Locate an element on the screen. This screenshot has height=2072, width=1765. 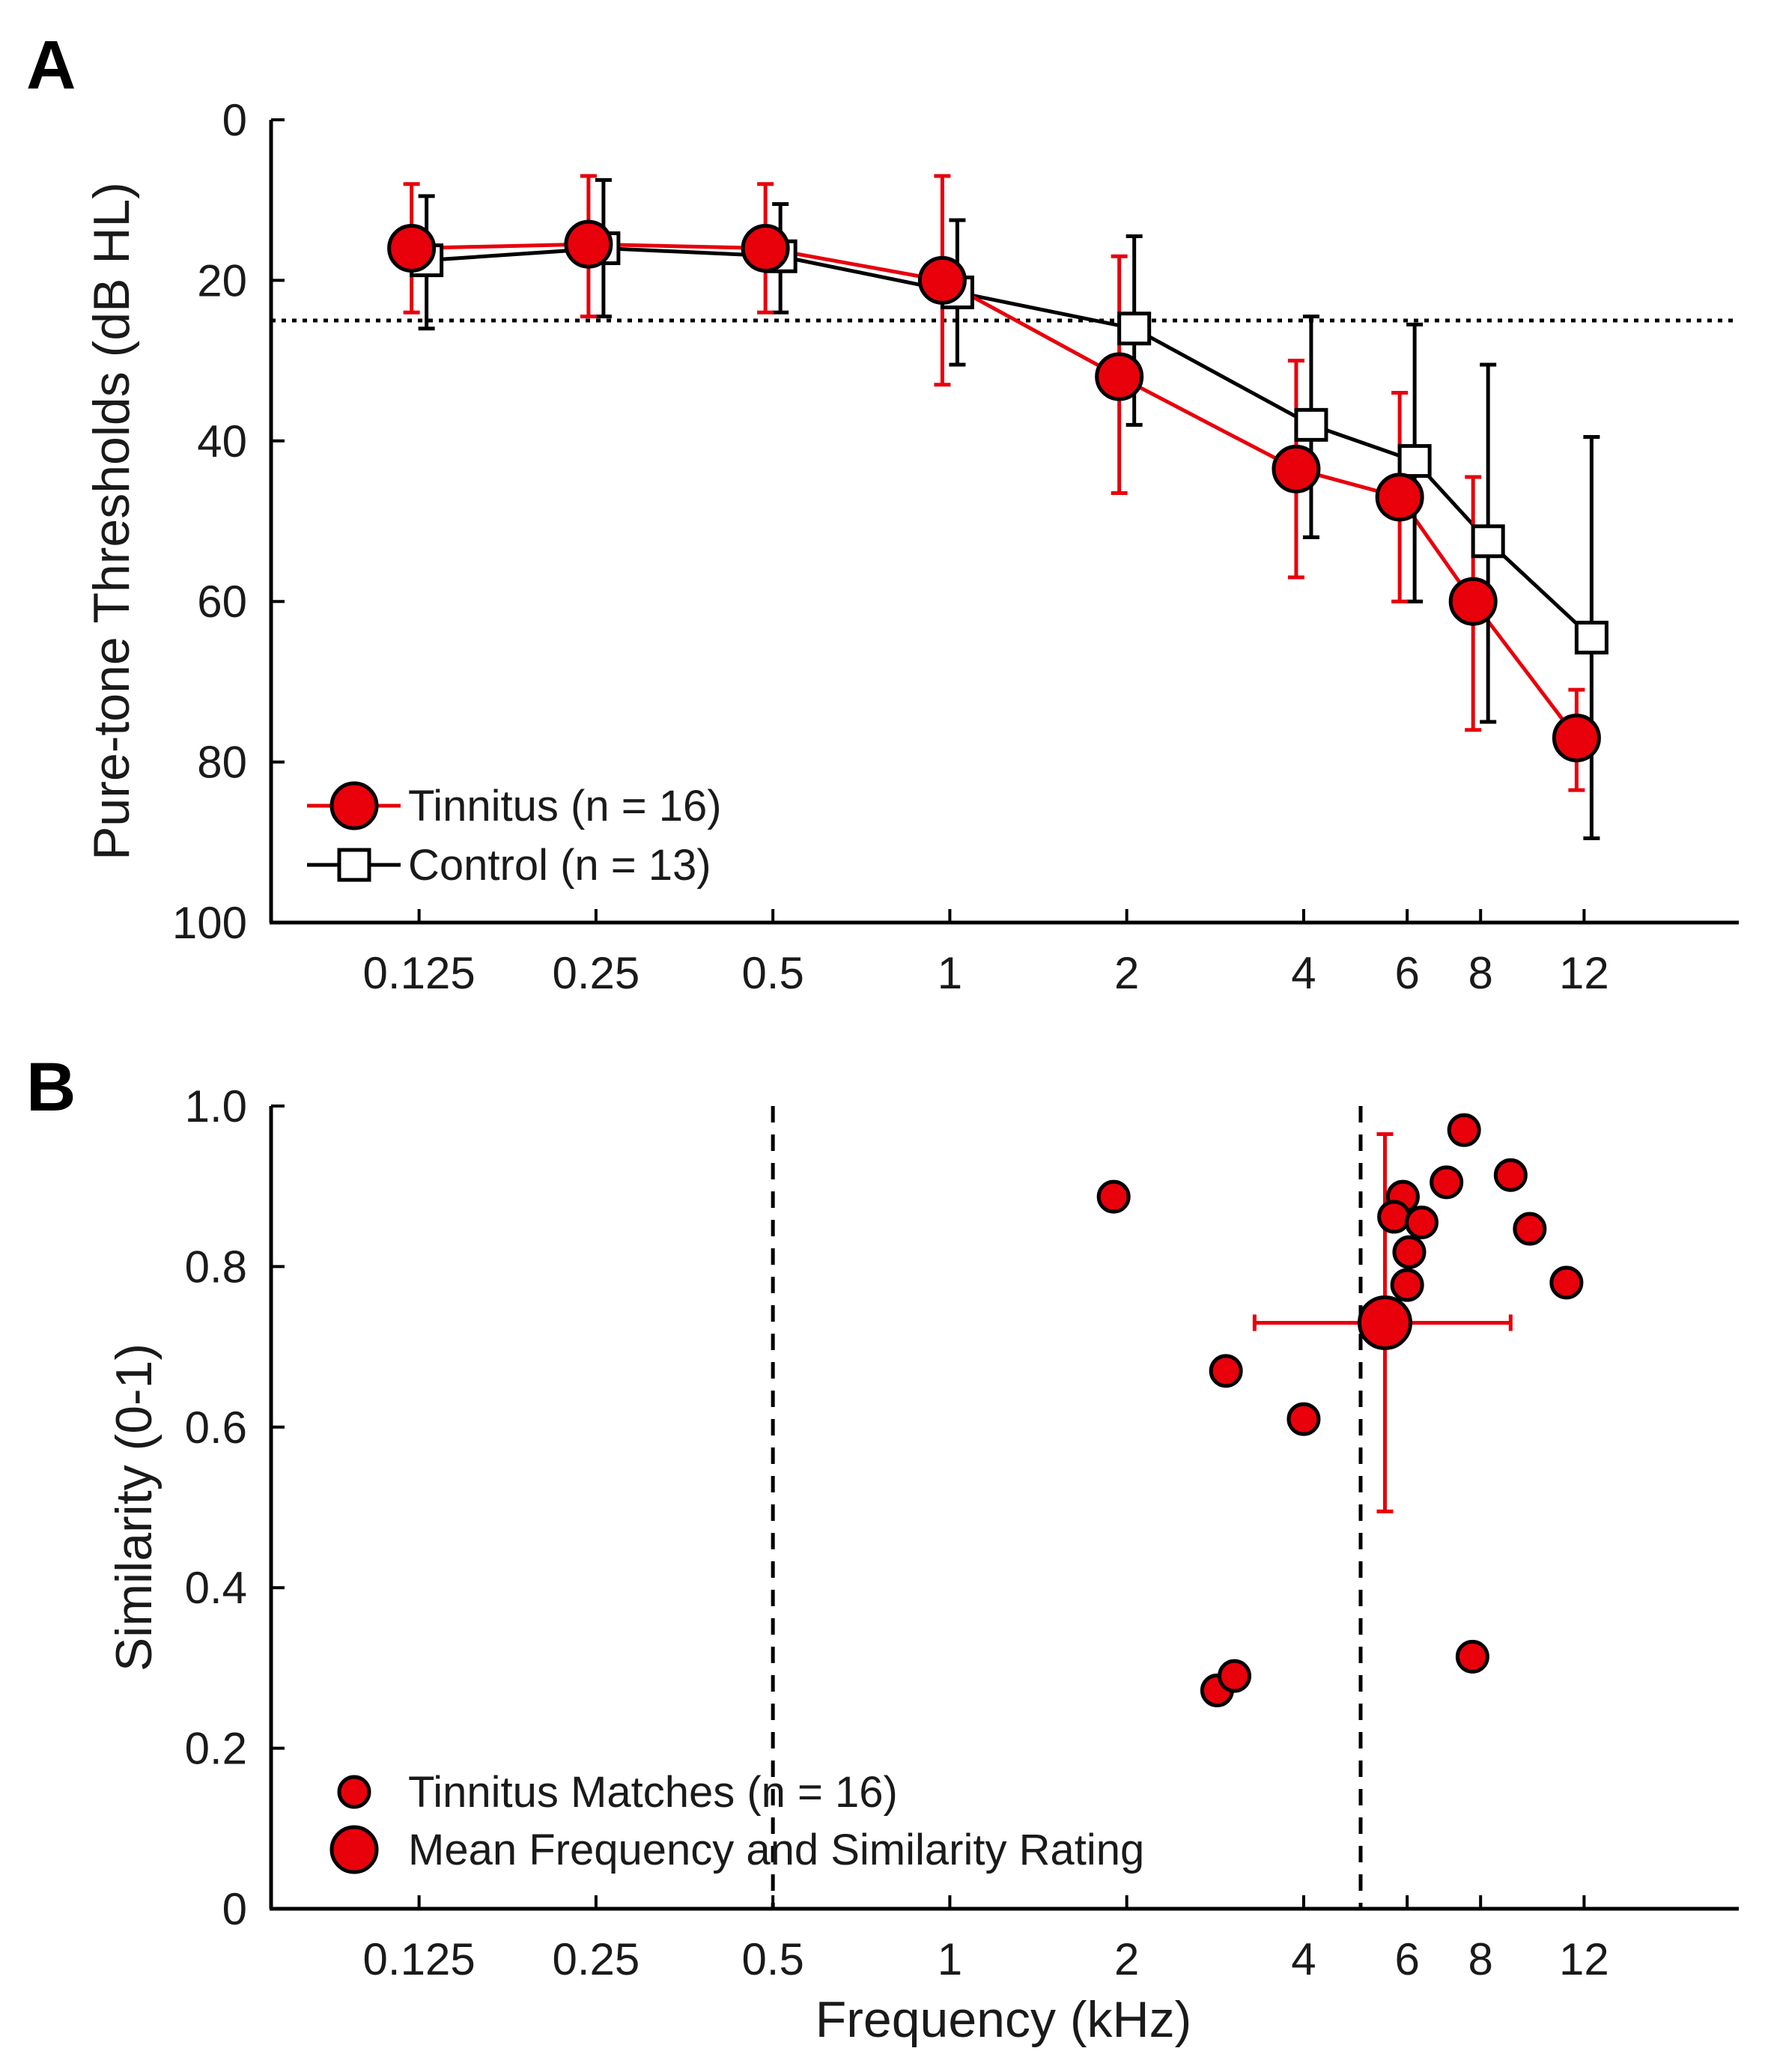
panel-b-mean-point is located at coordinates (1385, 1322).